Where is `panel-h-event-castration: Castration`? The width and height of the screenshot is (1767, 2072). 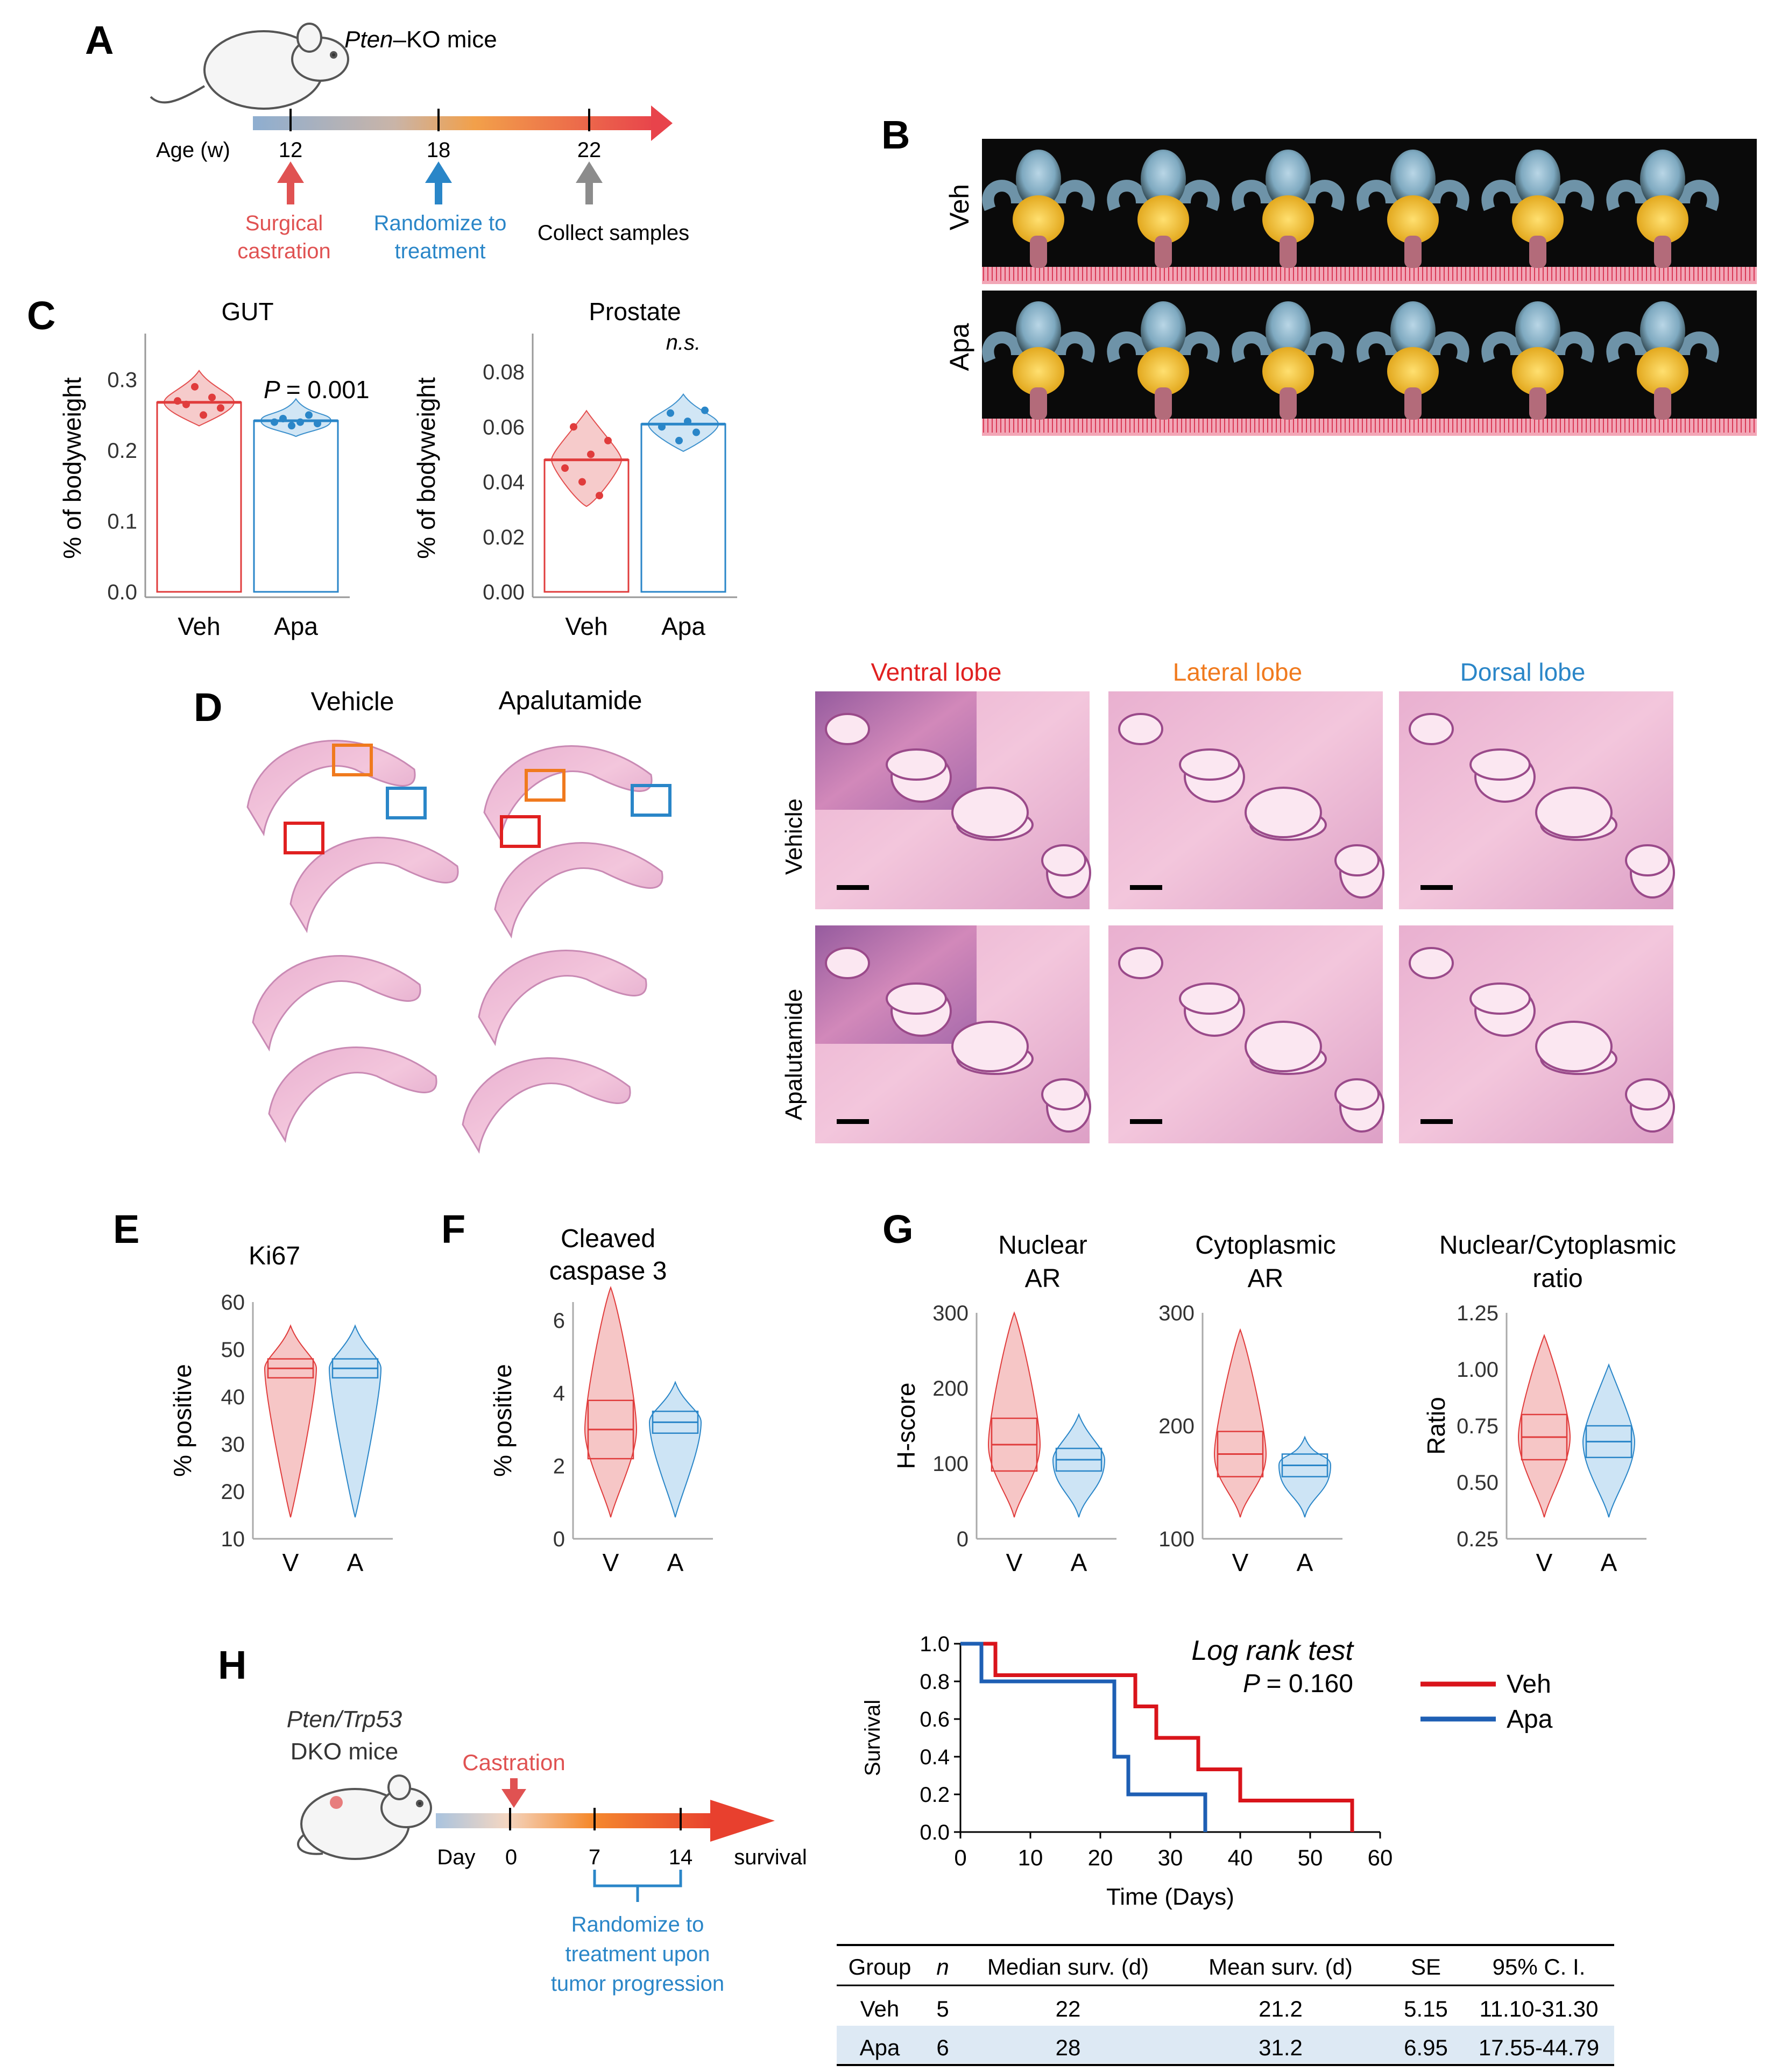
panel-h-event-castration: Castration is located at coordinates (513, 1762).